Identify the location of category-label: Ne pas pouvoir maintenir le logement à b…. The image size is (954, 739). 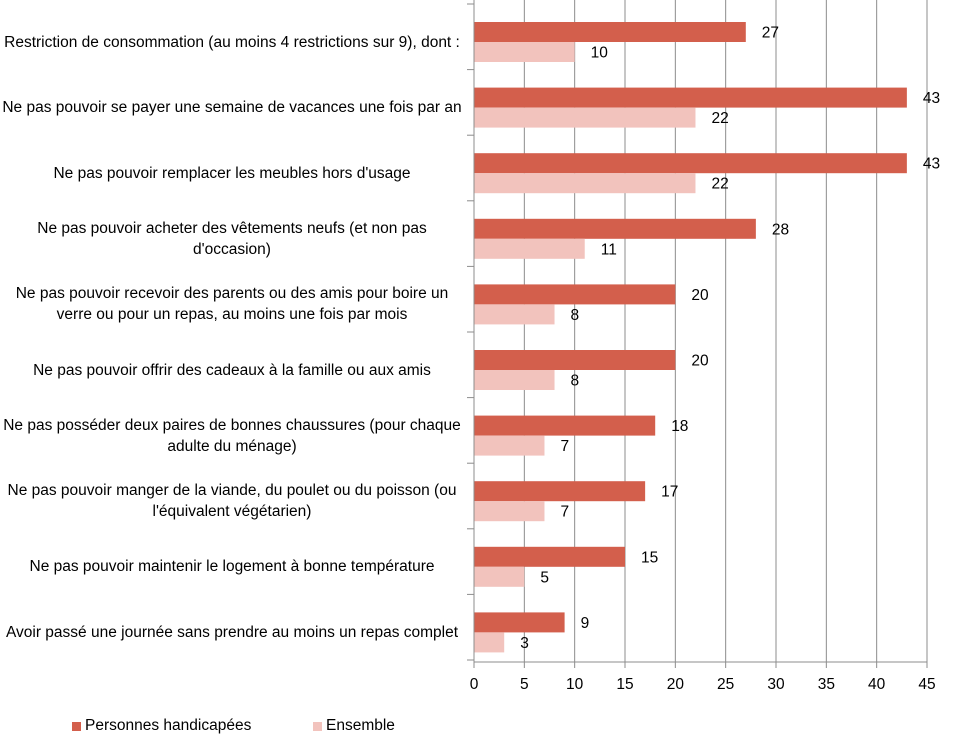
(232, 567).